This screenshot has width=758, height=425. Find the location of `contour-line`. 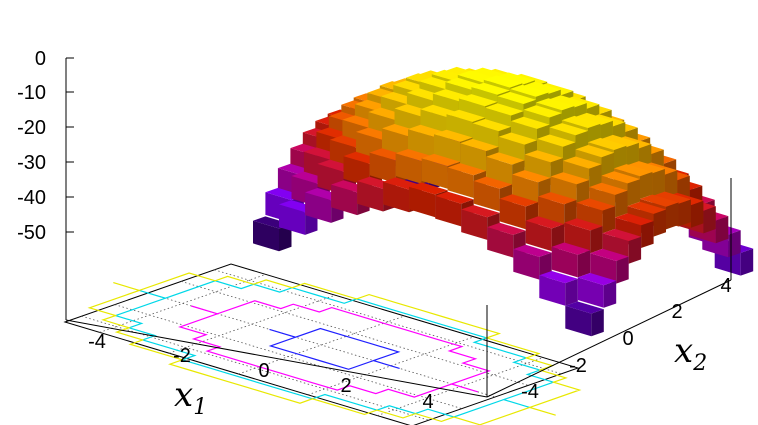

contour-line is located at coordinates (334, 349).